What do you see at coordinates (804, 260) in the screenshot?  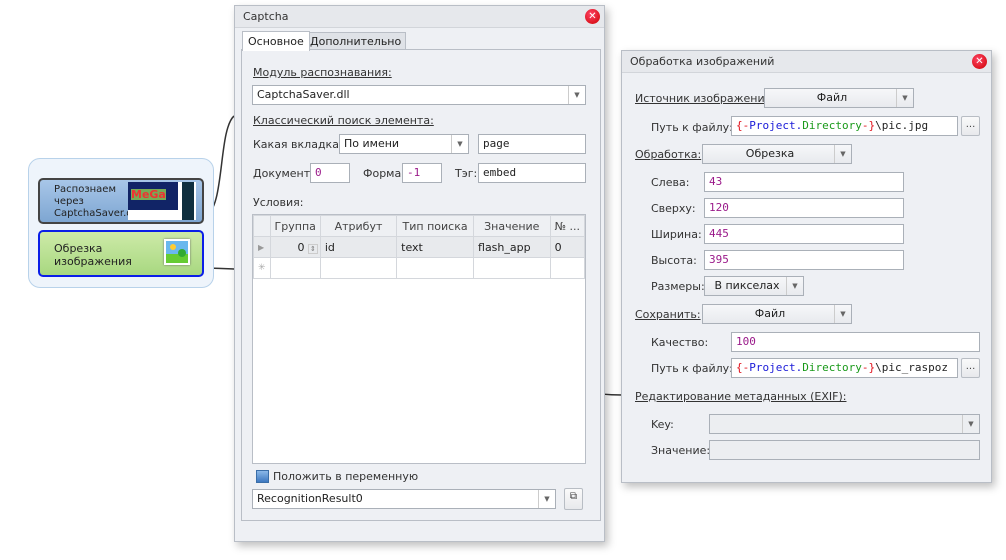 I see `height-input: 395` at bounding box center [804, 260].